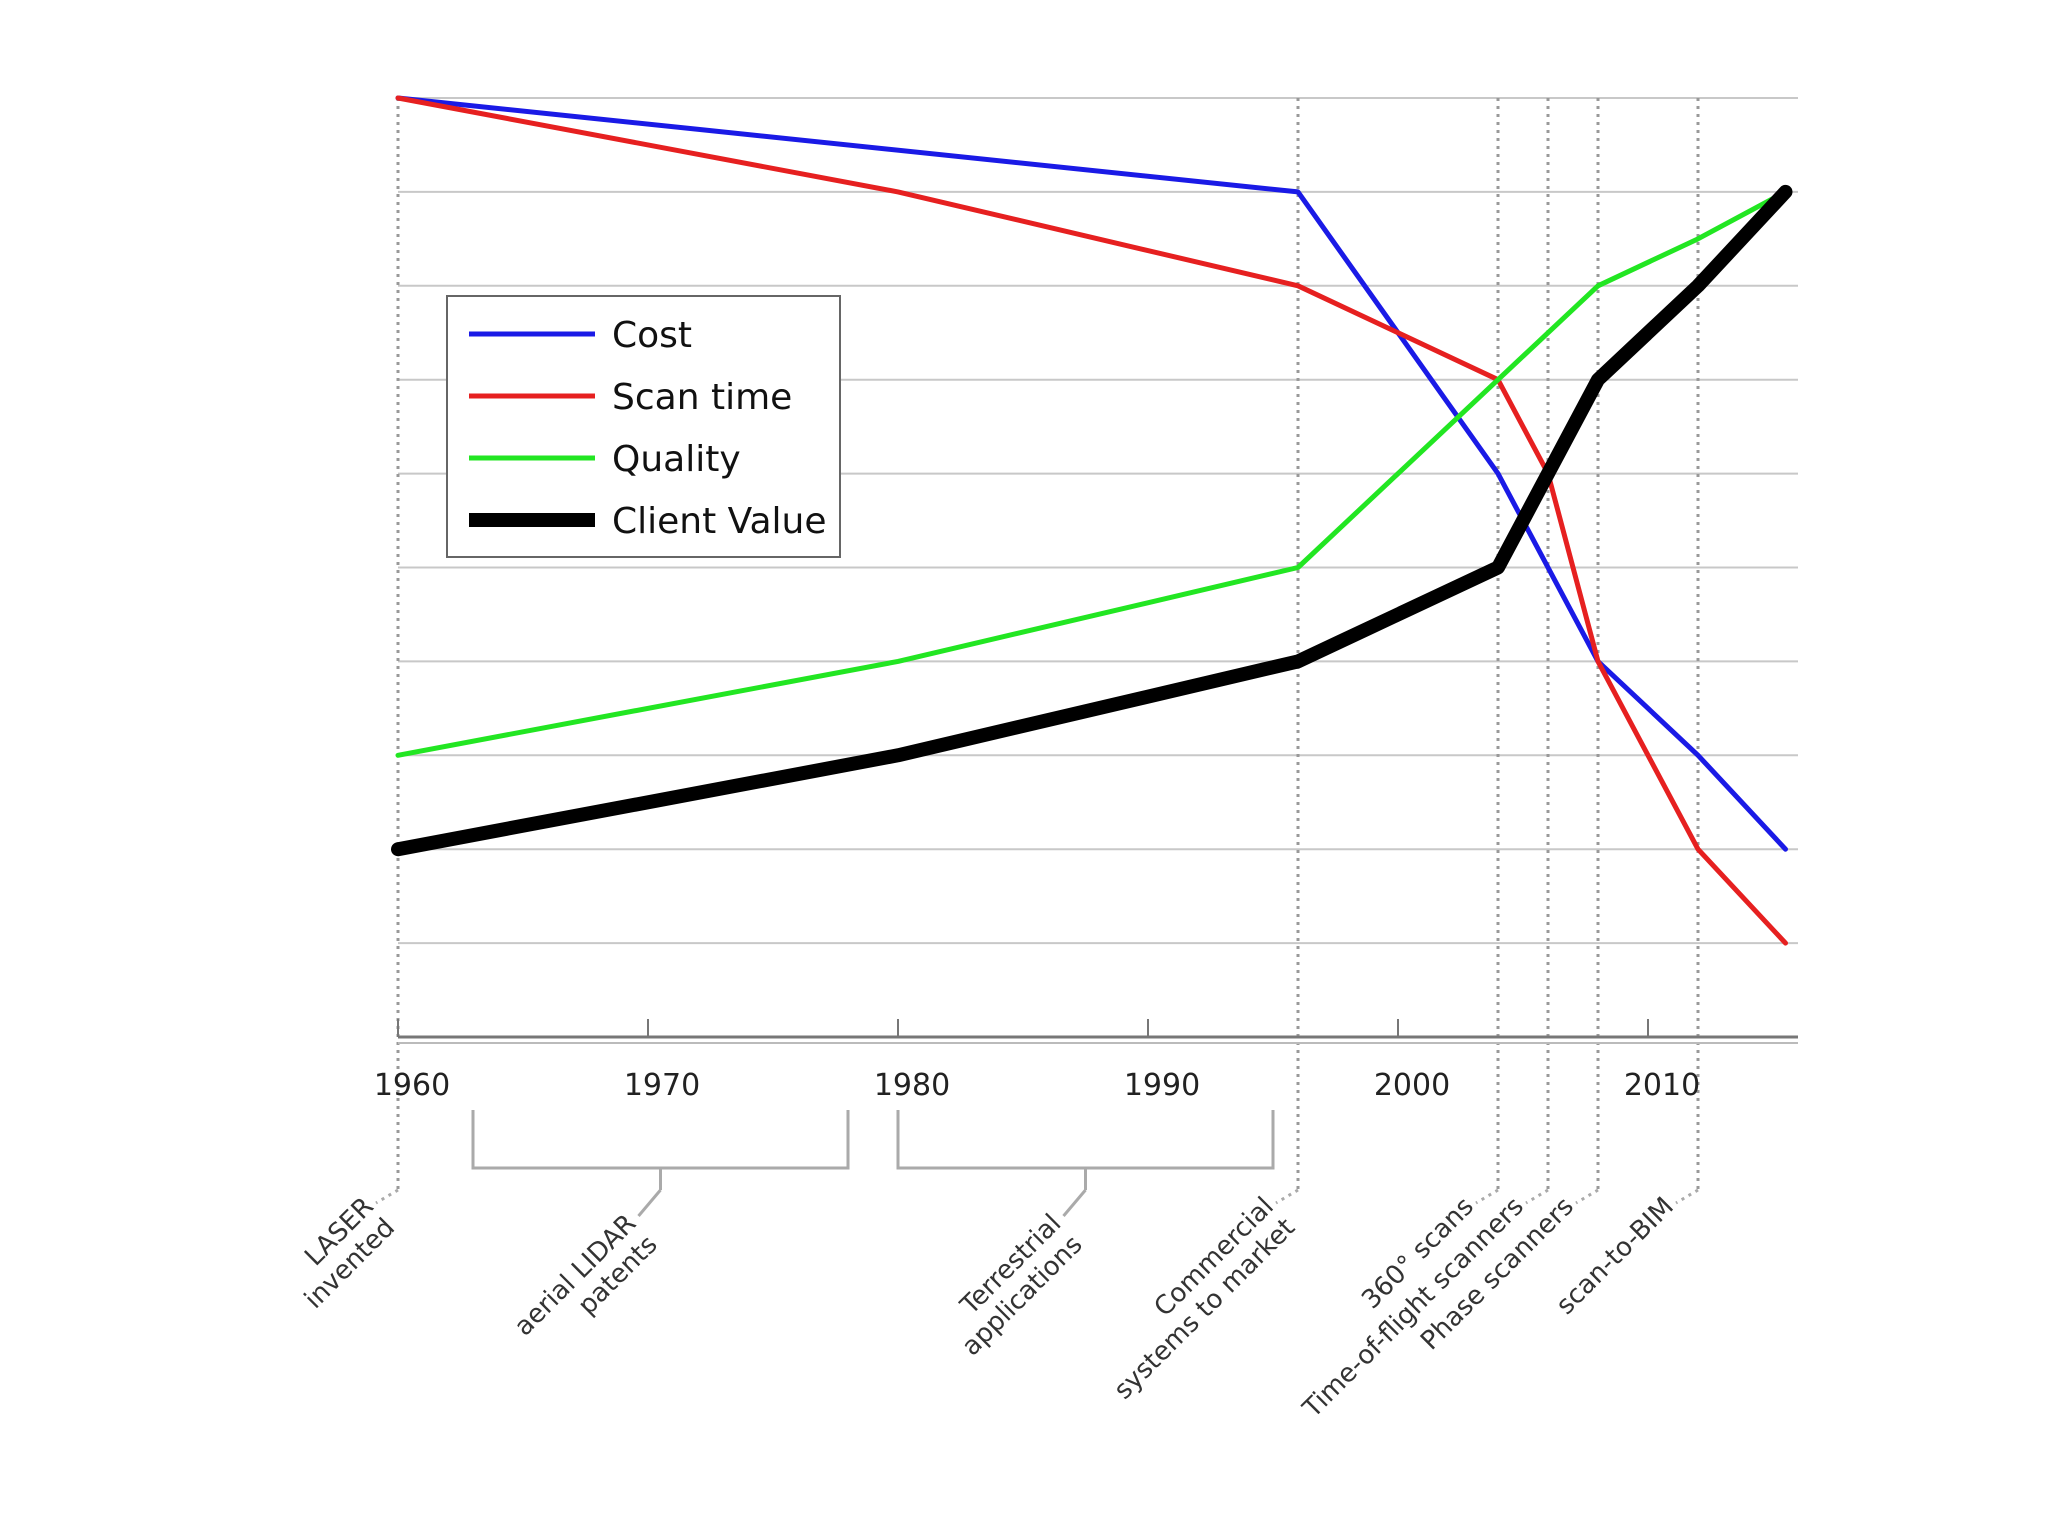  Describe the element at coordinates (1204, 1309) in the screenshot. I see `event-label-line: systems to market` at that location.